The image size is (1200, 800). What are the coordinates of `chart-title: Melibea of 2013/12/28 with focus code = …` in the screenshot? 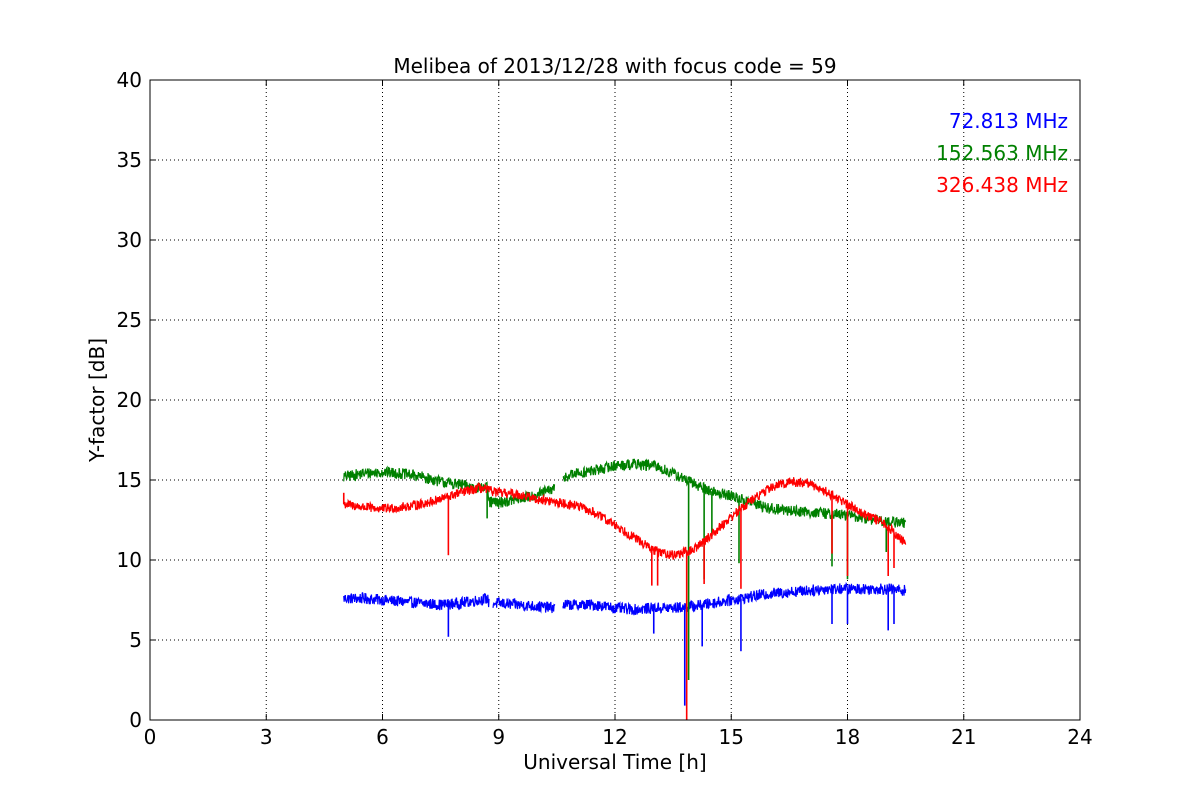 It's located at (614, 66).